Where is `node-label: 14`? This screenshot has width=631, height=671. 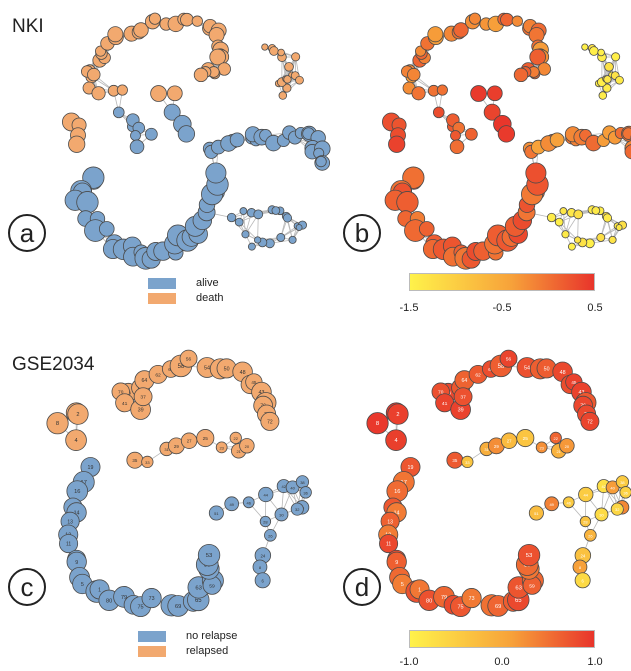 node-label: 14 is located at coordinates (397, 513).